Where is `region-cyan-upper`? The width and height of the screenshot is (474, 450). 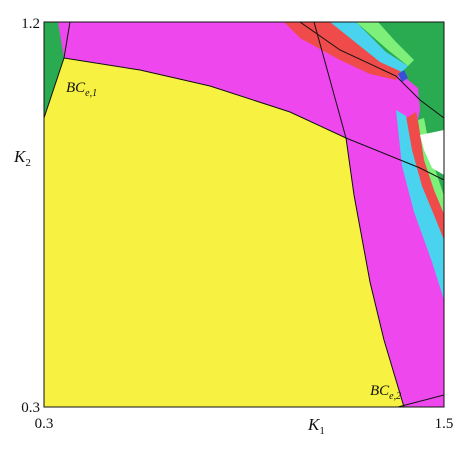
region-cyan-upper is located at coordinates (369, 47).